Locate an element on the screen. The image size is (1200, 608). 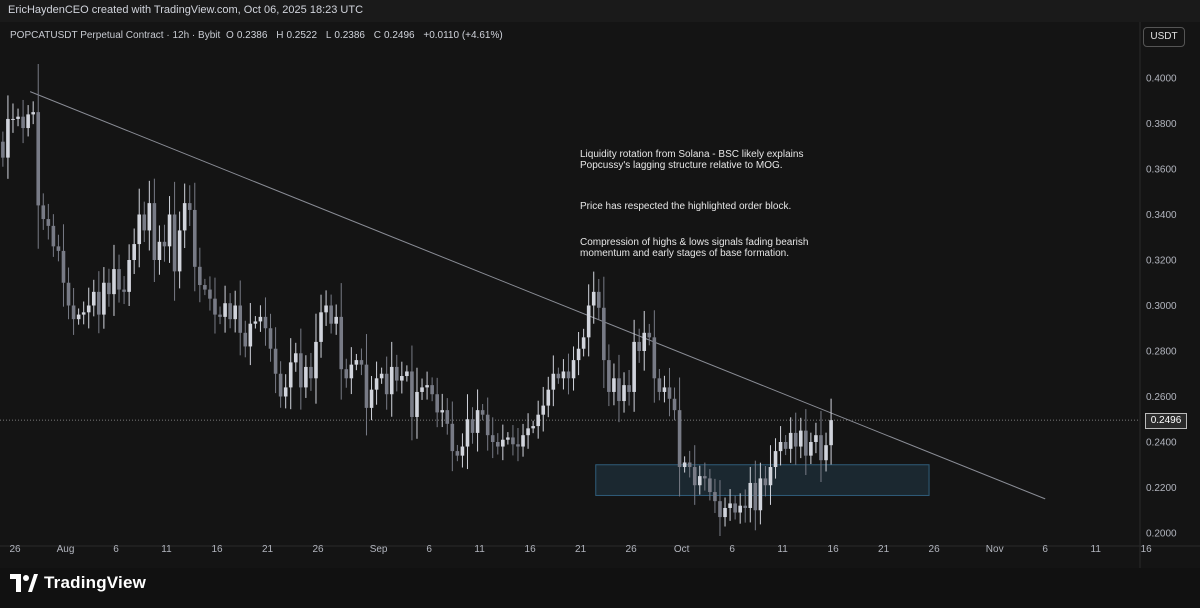
x-tick-label: 26 is located at coordinates (15, 549).